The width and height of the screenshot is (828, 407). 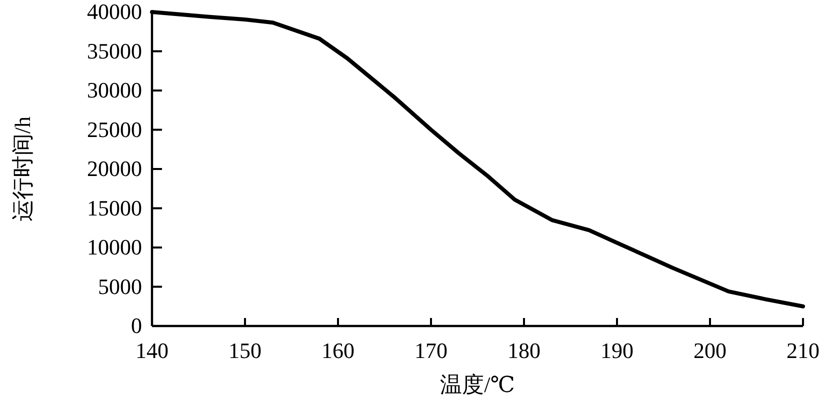 I want to click on x-tick-label: 210, so click(x=803, y=350).